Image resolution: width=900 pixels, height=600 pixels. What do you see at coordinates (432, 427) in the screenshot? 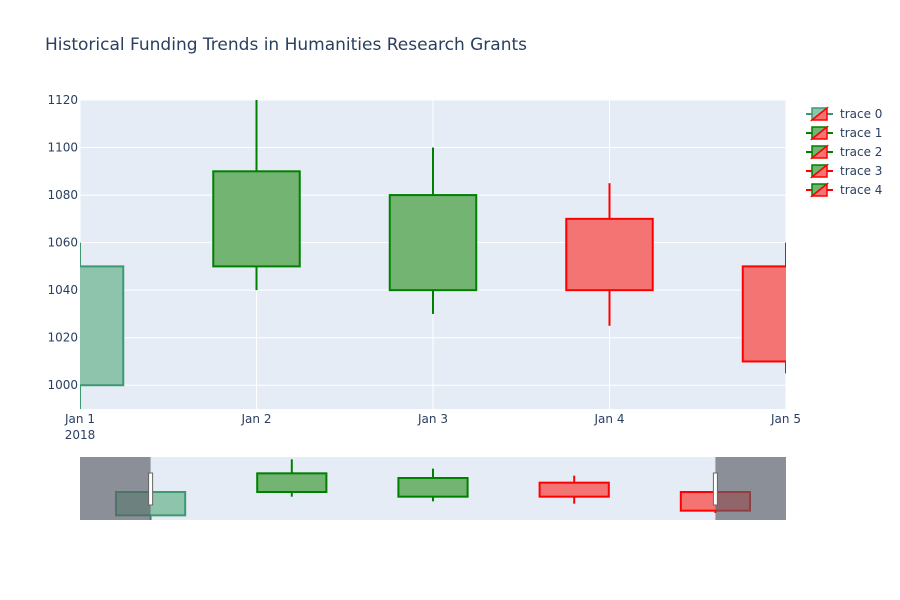
I see `x-axis-ticks: Jan 1 2018 Jan 2 Jan 3 Jan 4 Jan 5` at bounding box center [432, 427].